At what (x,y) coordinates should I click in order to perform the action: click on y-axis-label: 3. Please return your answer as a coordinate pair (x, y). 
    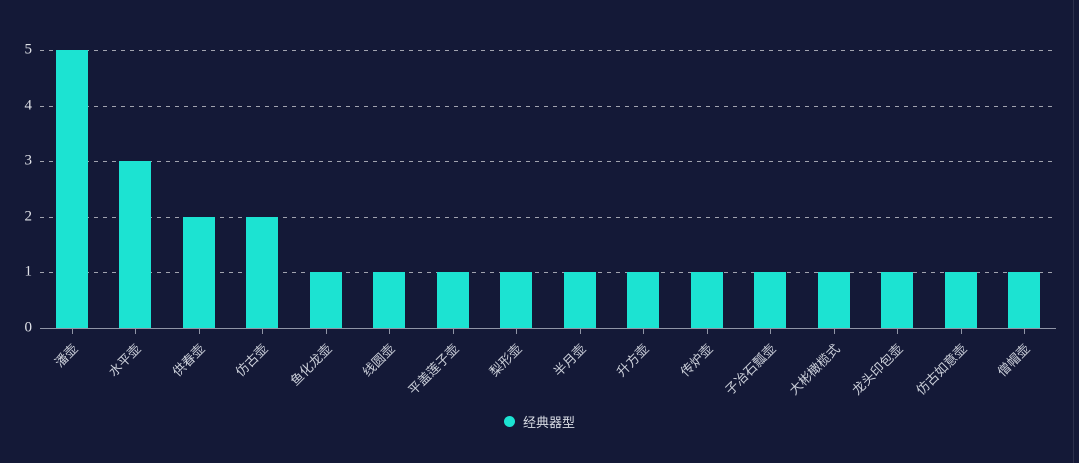
    Looking at the image, I should click on (28, 160).